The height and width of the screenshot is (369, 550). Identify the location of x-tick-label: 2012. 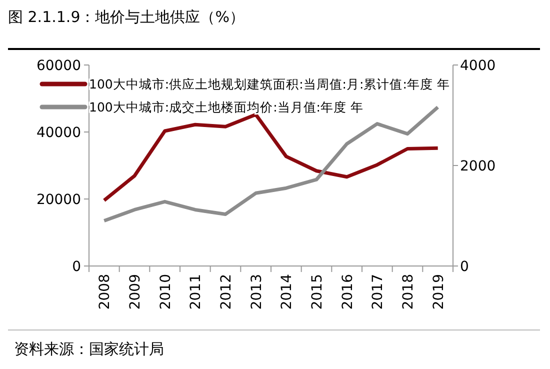
(226, 292).